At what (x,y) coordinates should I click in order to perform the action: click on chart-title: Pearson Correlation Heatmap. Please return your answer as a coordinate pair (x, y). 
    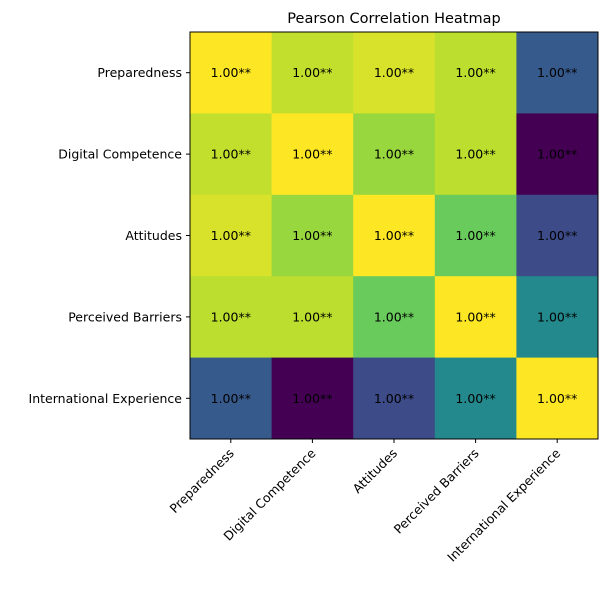
    Looking at the image, I should click on (393, 19).